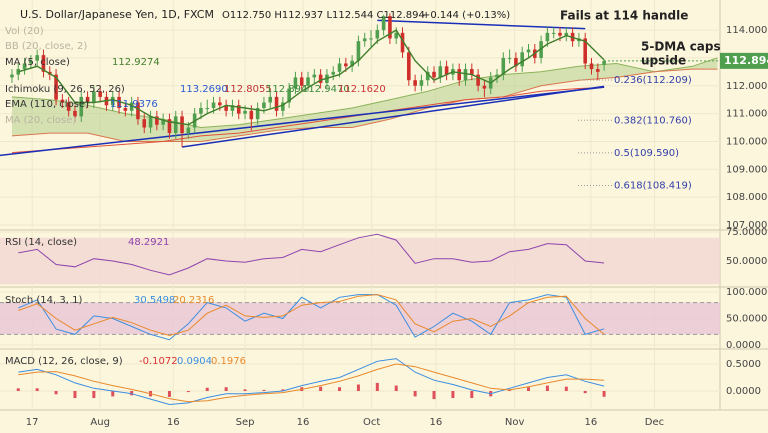 Image resolution: width=768 pixels, height=433 pixels. I want to click on x-tick-label: 17, so click(32, 422).